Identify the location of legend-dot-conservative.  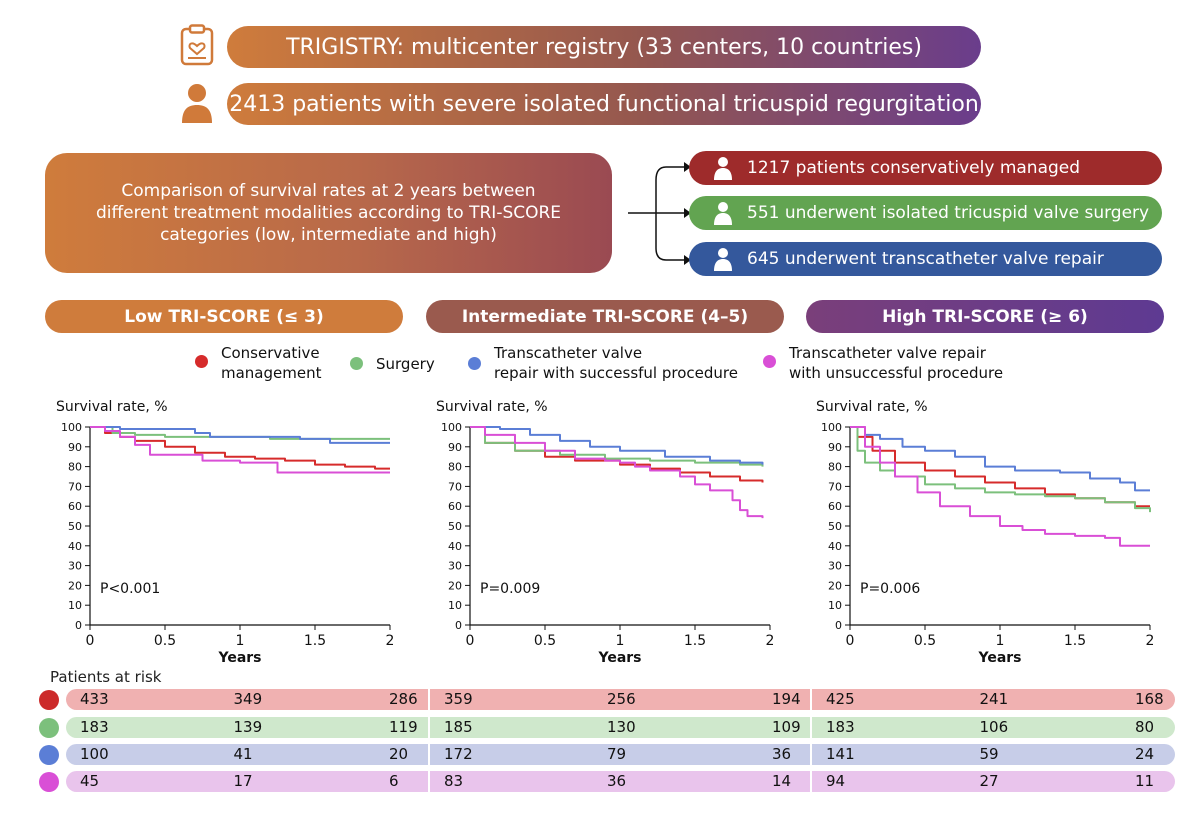
(201, 361).